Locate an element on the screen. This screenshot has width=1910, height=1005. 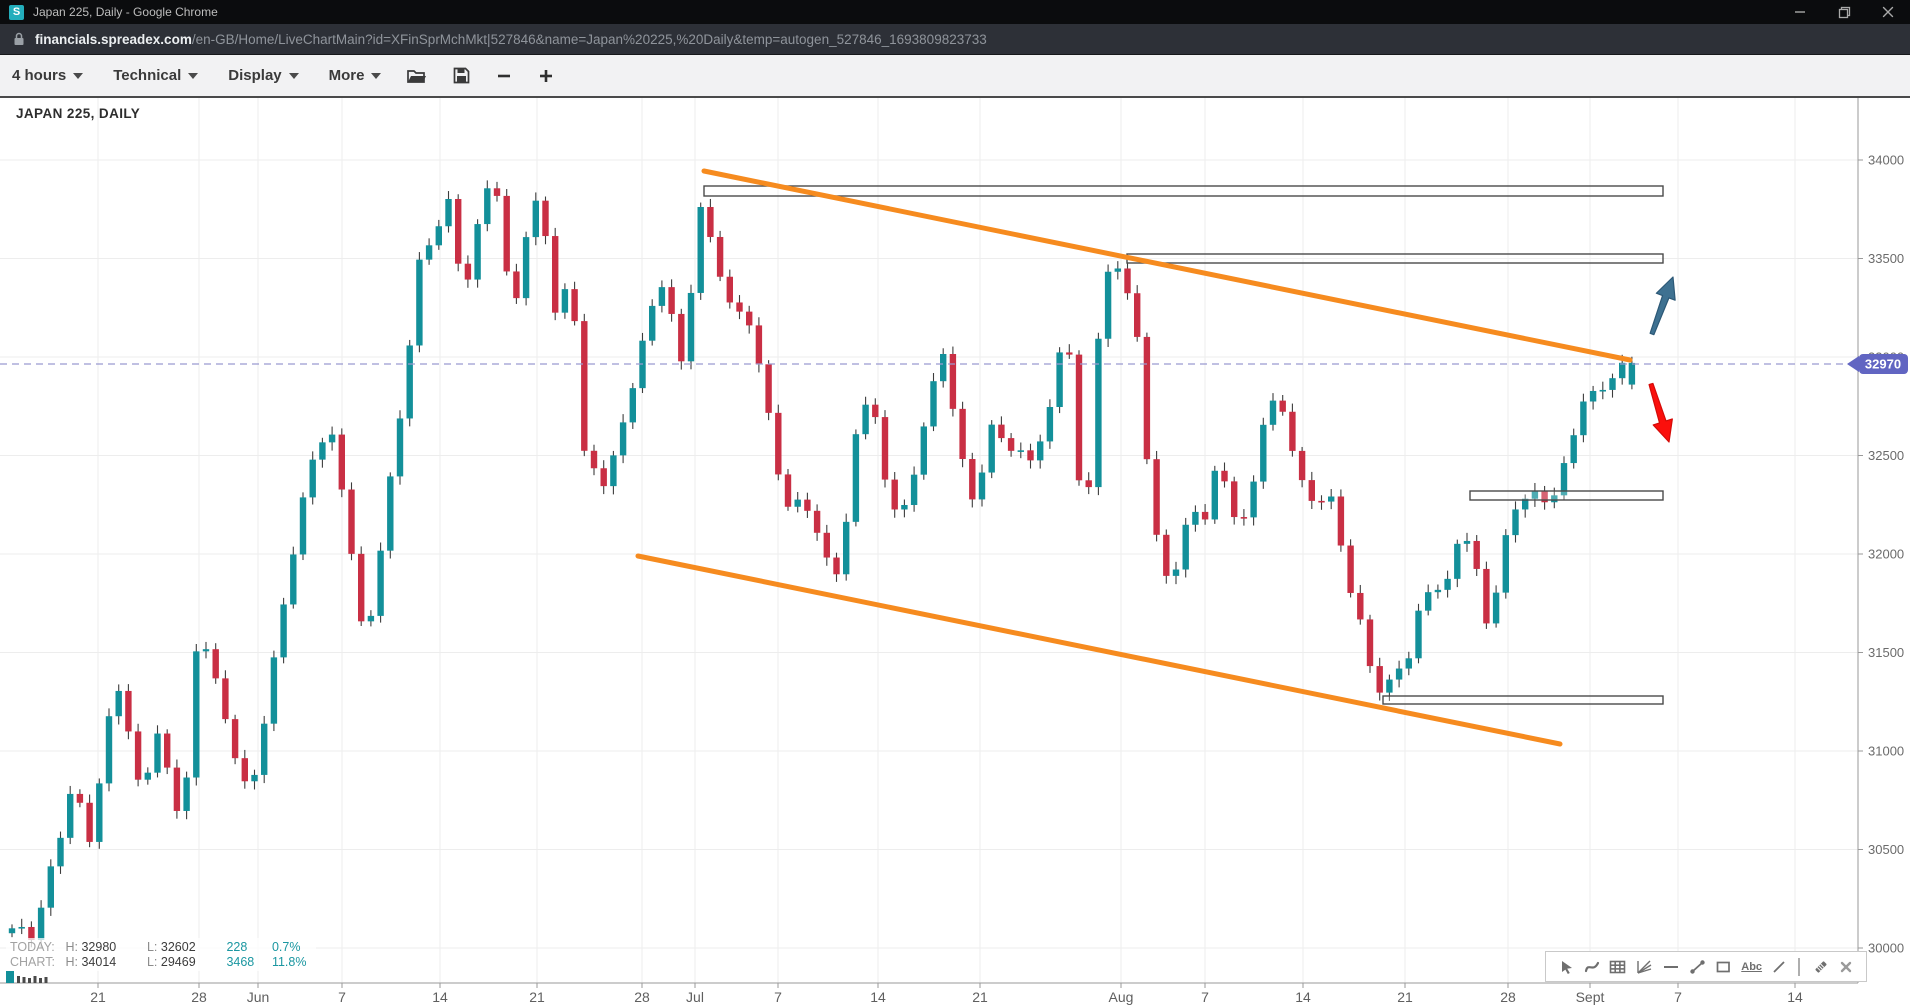
restore-button is located at coordinates (1844, 12).